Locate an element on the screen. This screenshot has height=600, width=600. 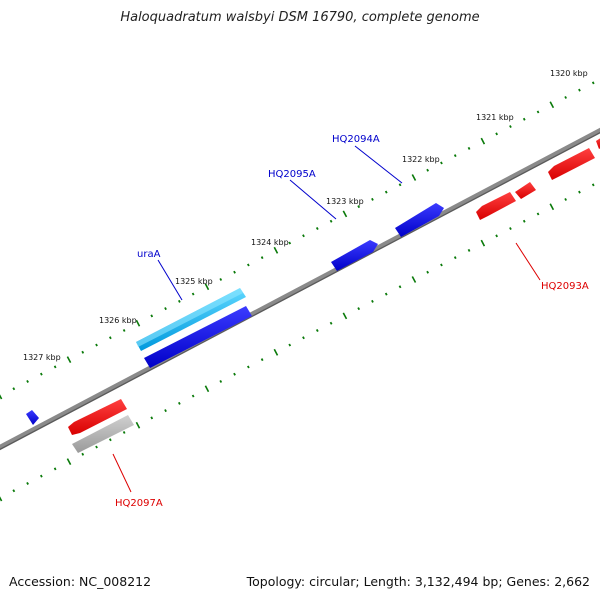
gene-arrow-uraA is located at coordinates (191, 319).